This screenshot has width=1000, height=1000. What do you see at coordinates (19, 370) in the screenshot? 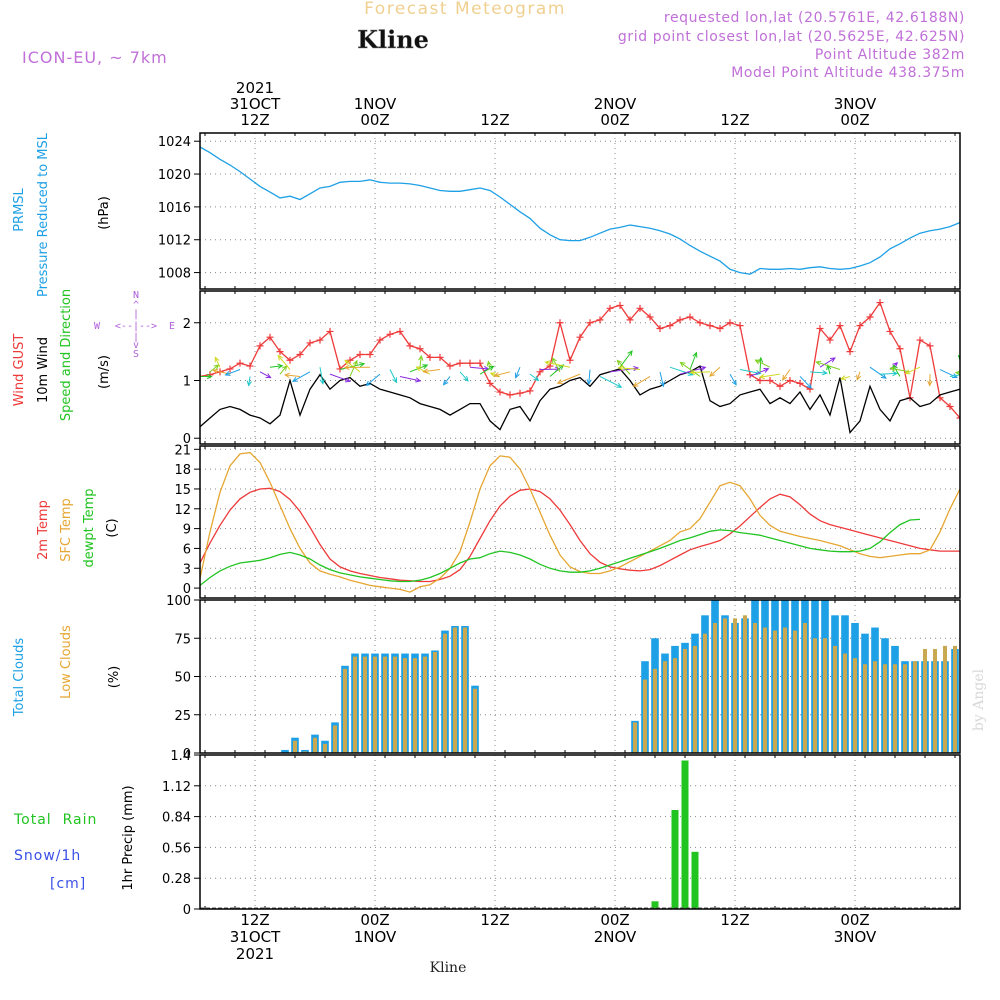
I see `wind-gust-label: Wind GUST` at bounding box center [19, 370].